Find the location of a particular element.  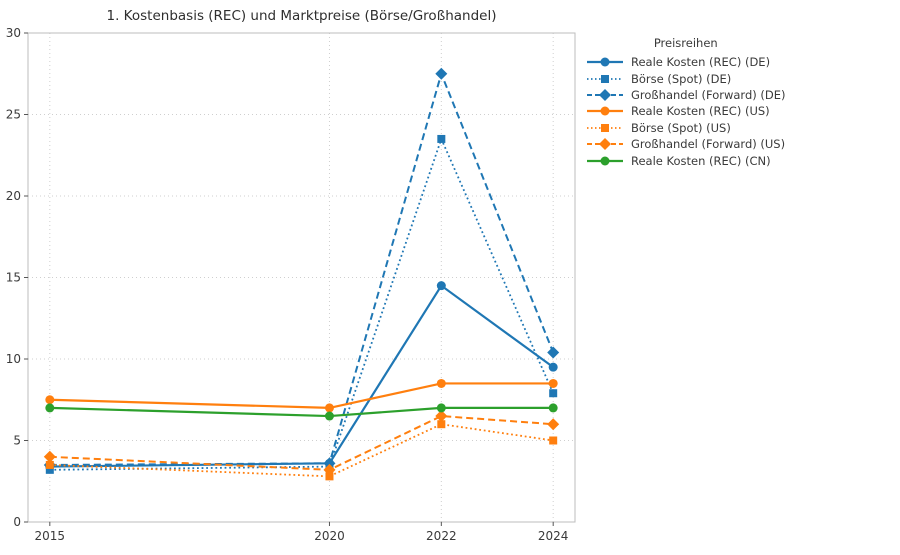

legend-title: Preisreihen is located at coordinates (685, 43).